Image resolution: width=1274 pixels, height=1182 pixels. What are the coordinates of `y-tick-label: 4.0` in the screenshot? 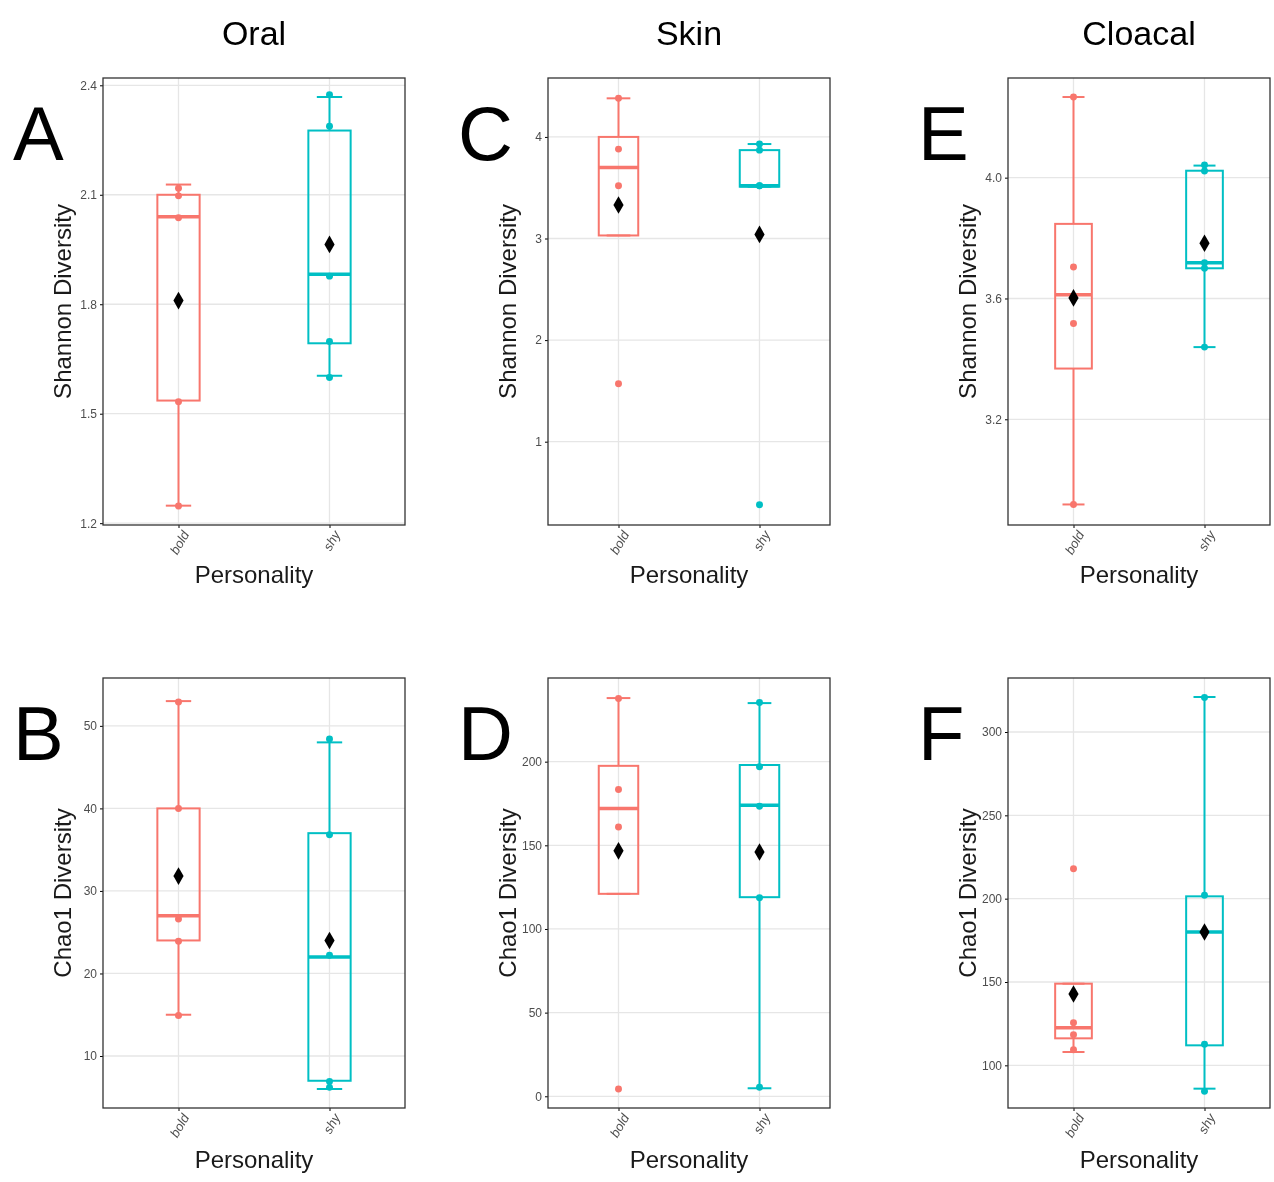 It's located at (994, 178).